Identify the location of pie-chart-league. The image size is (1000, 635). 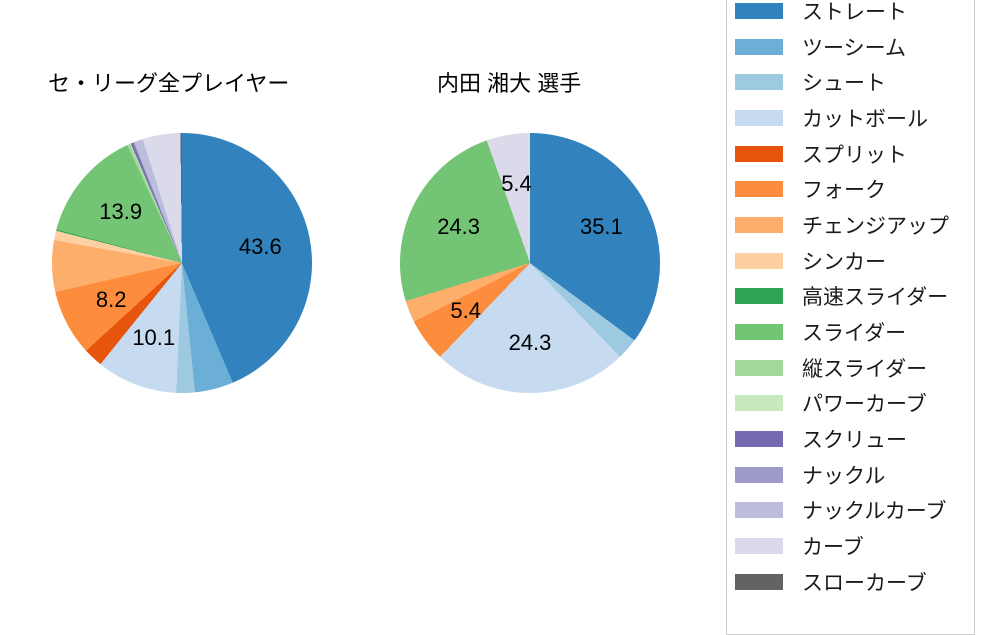
(182, 263).